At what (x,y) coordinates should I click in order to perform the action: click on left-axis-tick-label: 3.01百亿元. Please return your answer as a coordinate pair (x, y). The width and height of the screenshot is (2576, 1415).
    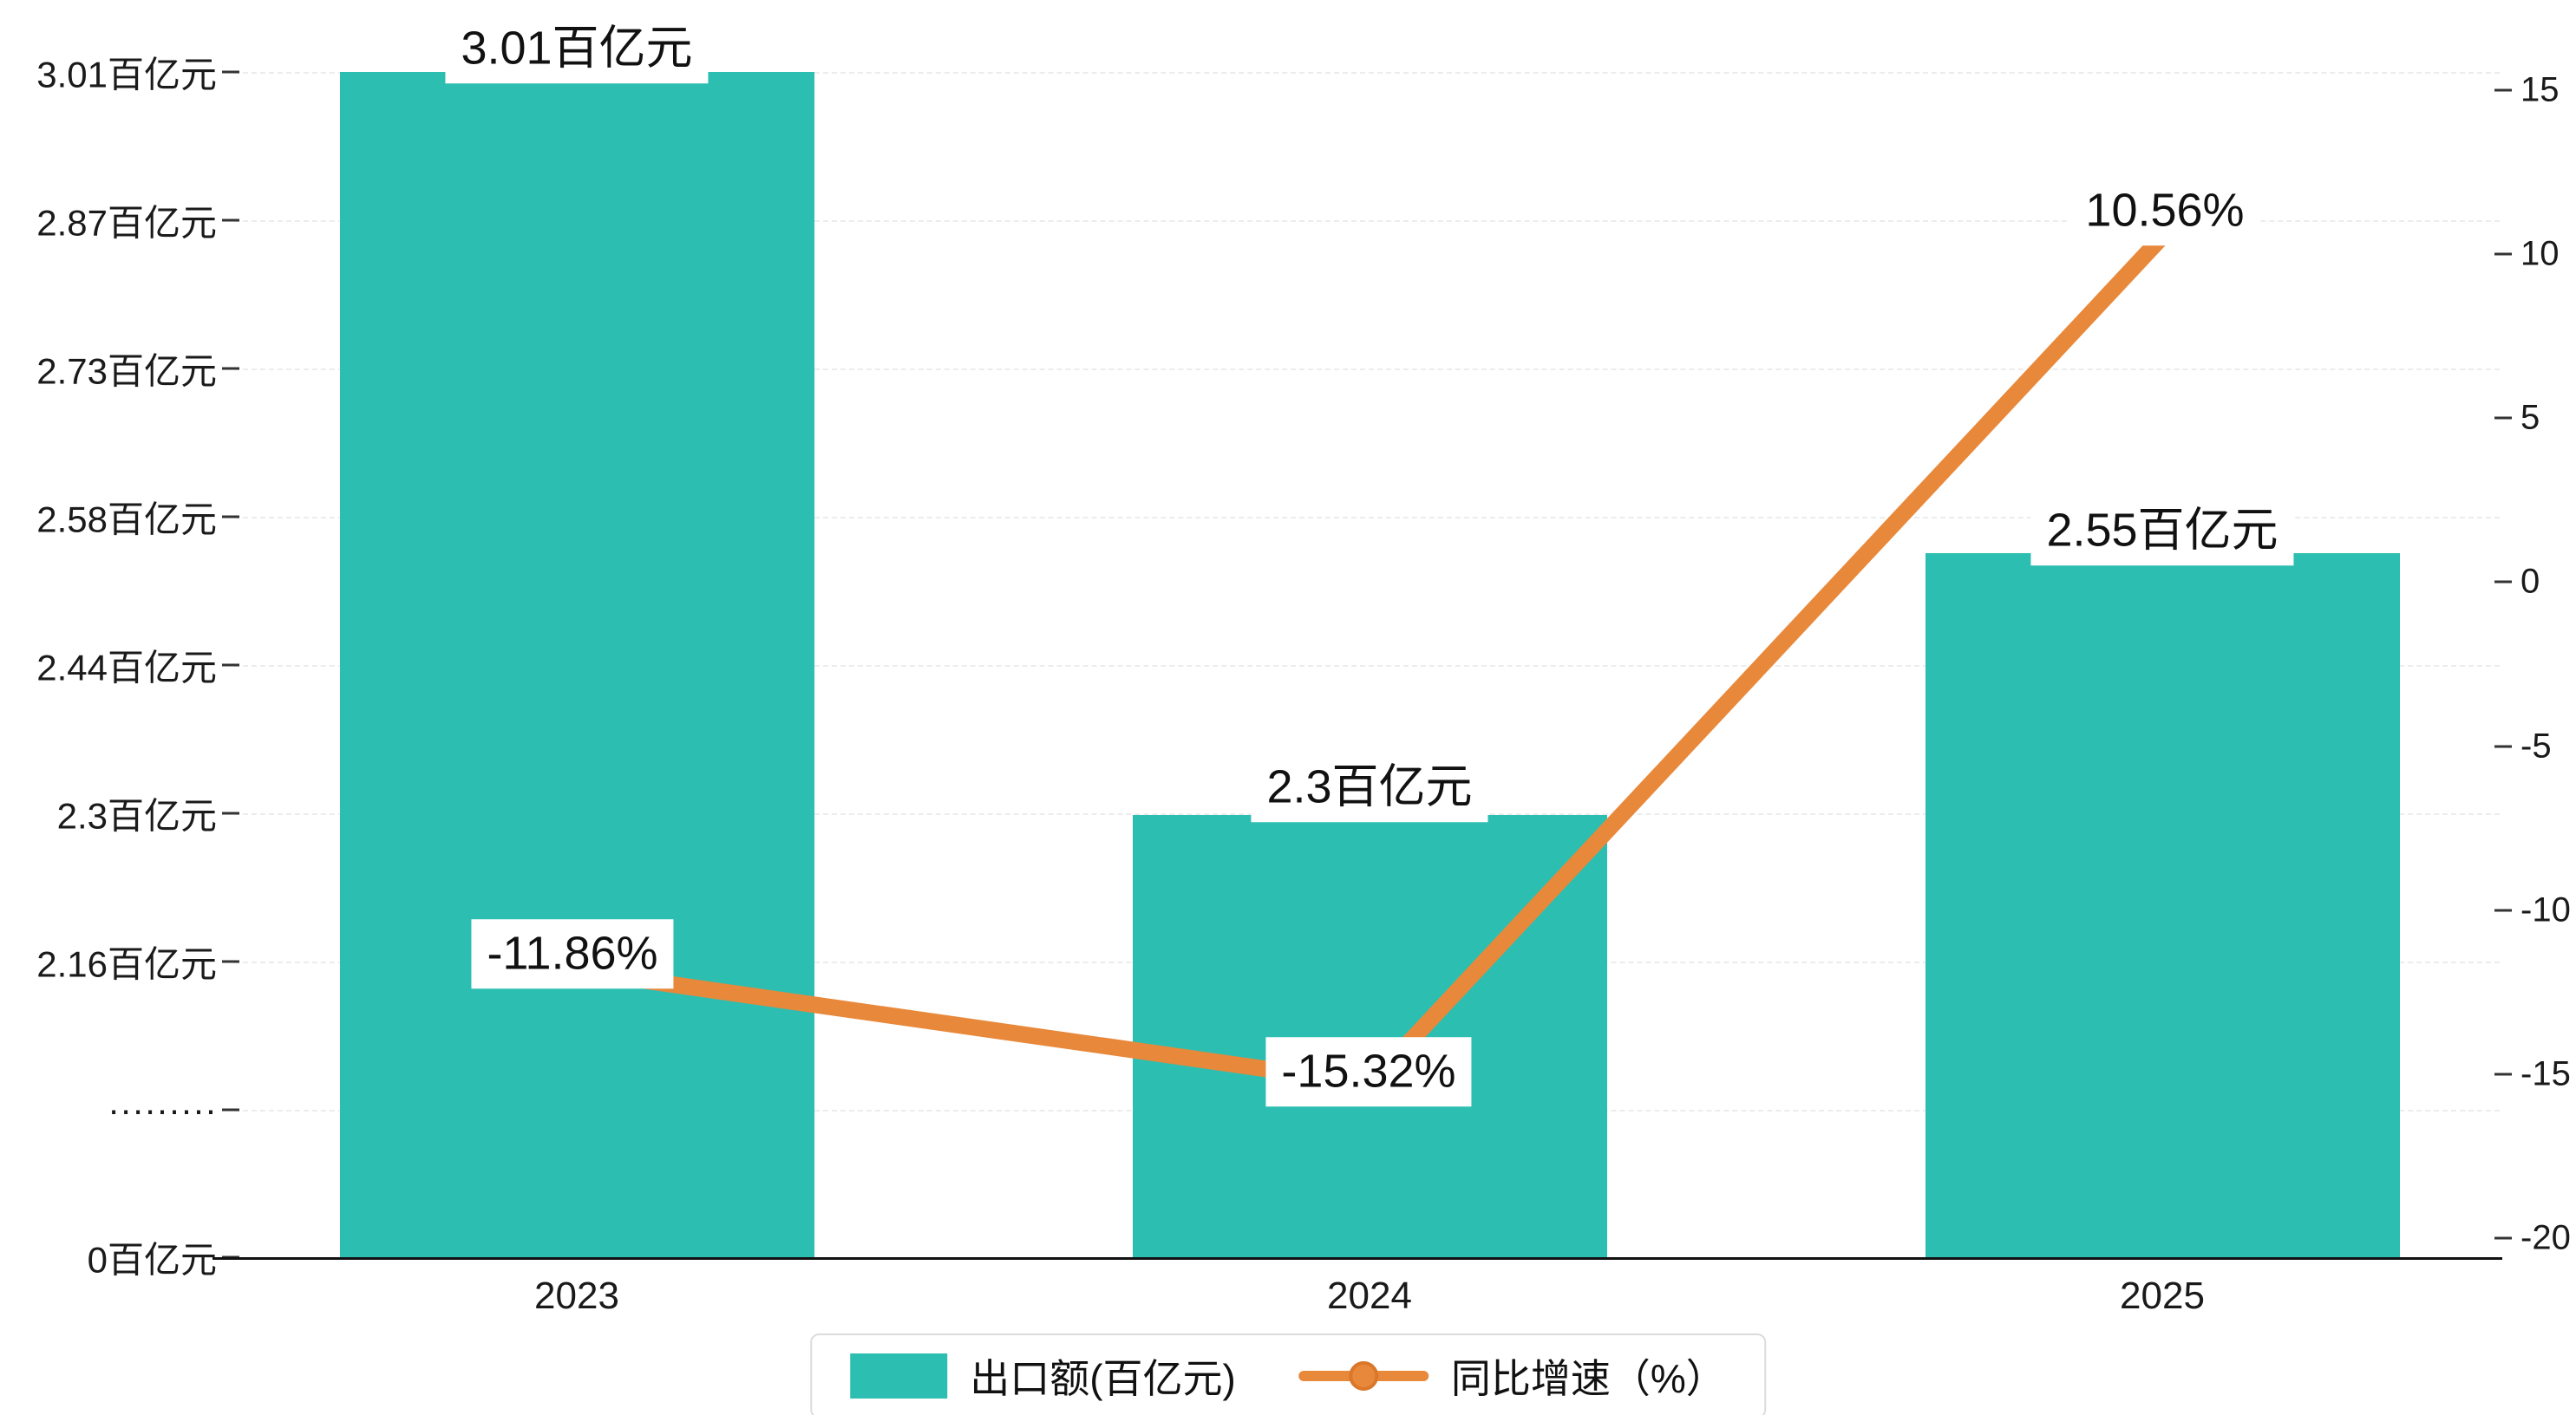
    Looking at the image, I should click on (126, 74).